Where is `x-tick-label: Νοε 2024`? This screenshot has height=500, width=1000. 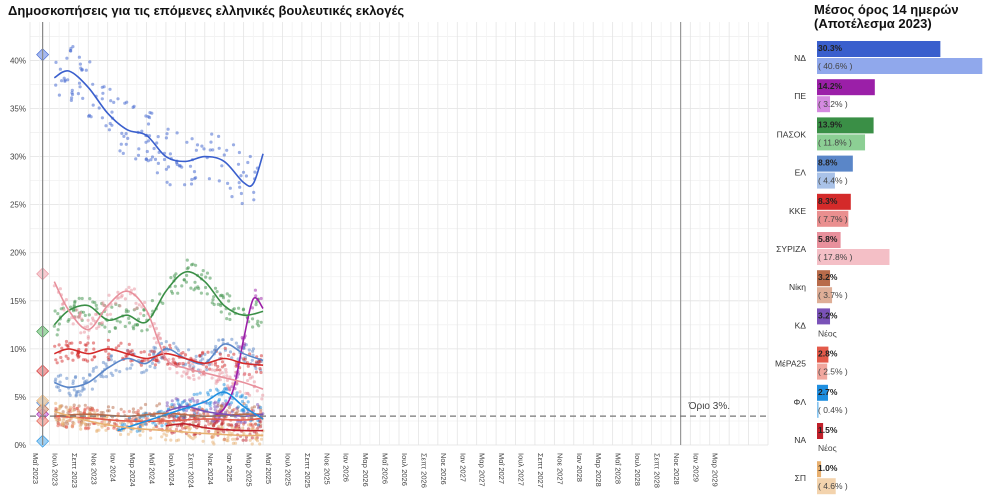 x-tick-label: Νοε 2024 is located at coordinates (210, 469).